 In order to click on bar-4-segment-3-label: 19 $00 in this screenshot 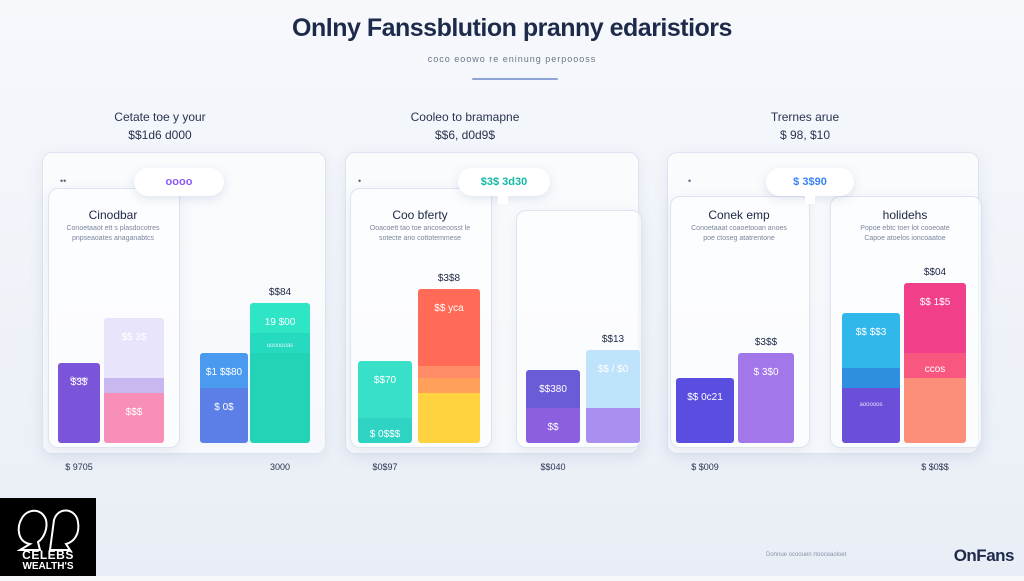, I will do `click(280, 322)`.